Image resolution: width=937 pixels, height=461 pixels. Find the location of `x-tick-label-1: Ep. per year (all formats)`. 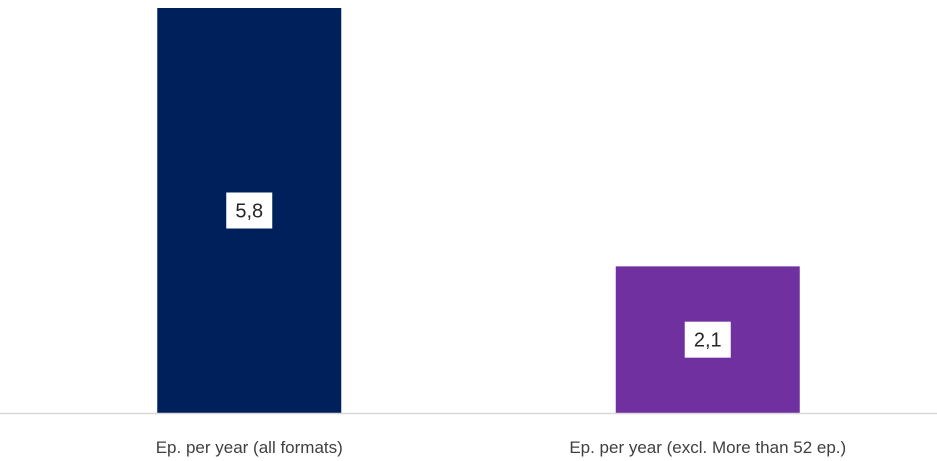

x-tick-label-1: Ep. per year (all formats) is located at coordinates (249, 447).